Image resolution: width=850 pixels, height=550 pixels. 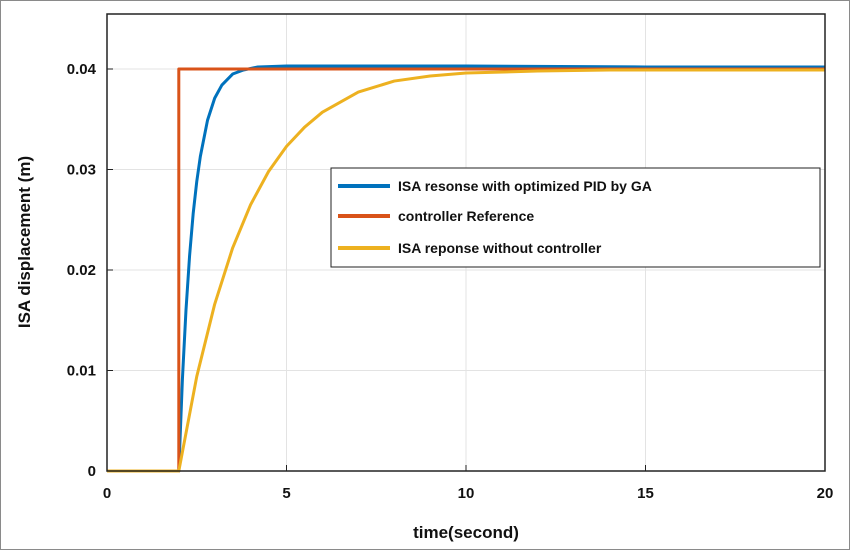 What do you see at coordinates (24, 242) in the screenshot?
I see `y-axis-title: ISA displacement (m)` at bounding box center [24, 242].